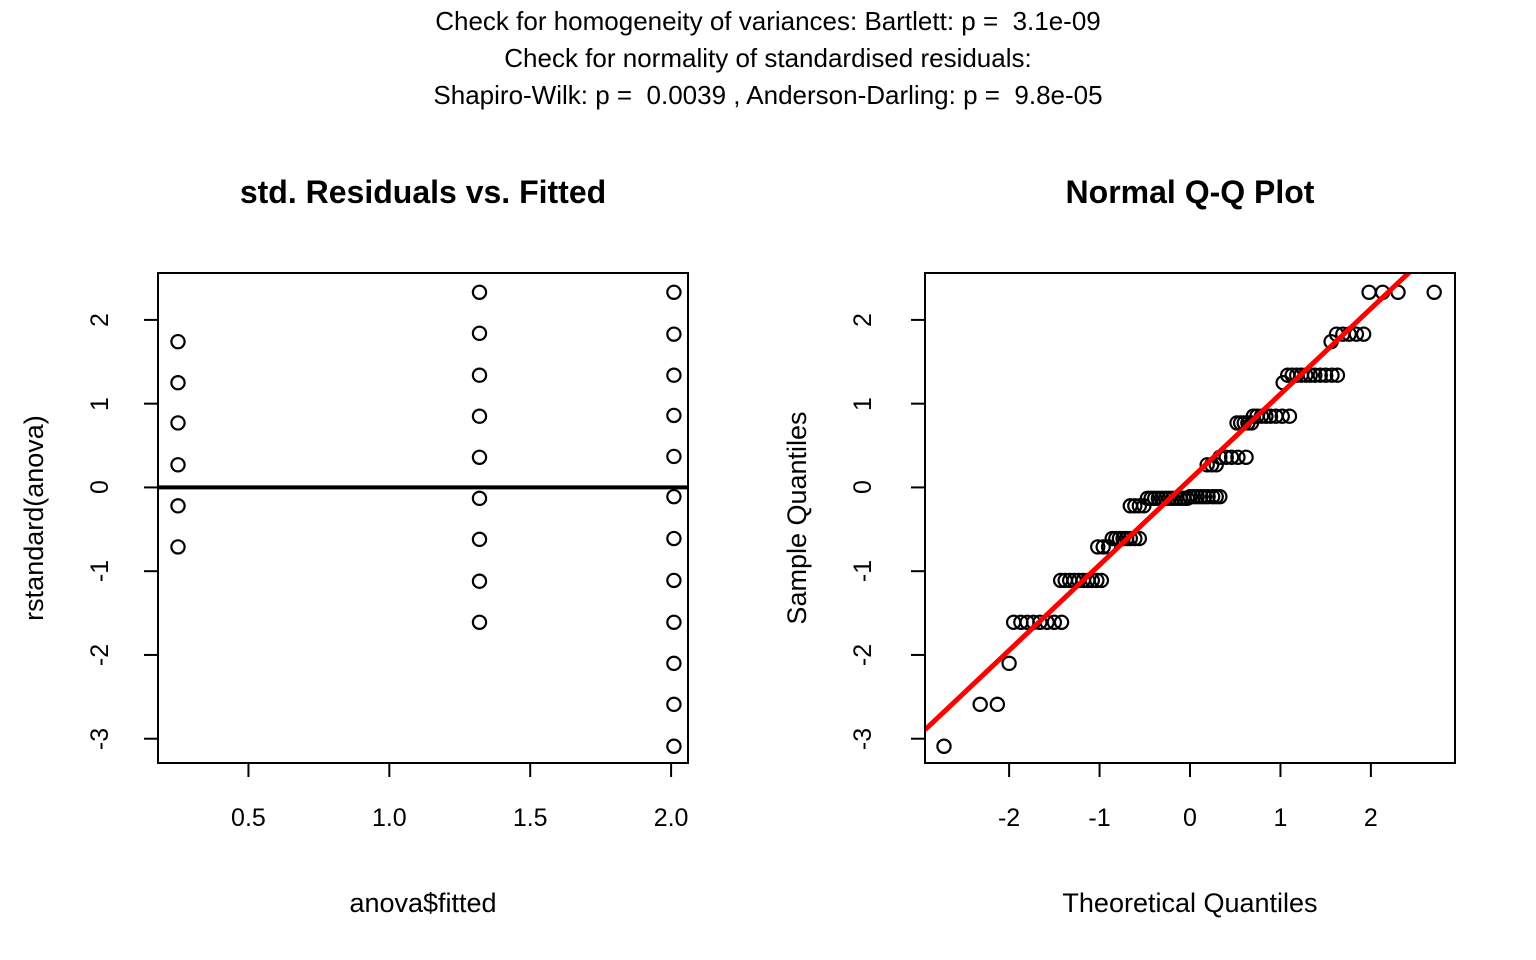 This screenshot has width=1536, height=960. I want to click on qq-y-axis-title: Sample Quantiles, so click(797, 518).